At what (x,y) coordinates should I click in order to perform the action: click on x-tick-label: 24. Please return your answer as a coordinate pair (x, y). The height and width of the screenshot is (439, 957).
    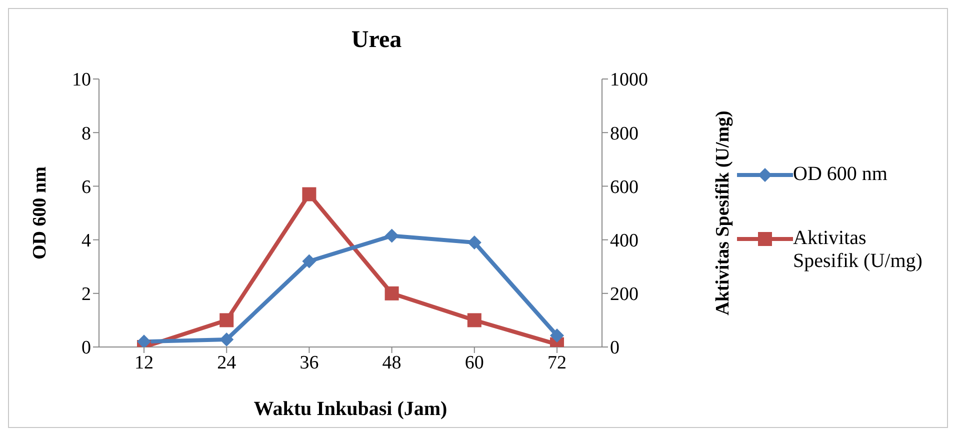
    Looking at the image, I should click on (227, 363).